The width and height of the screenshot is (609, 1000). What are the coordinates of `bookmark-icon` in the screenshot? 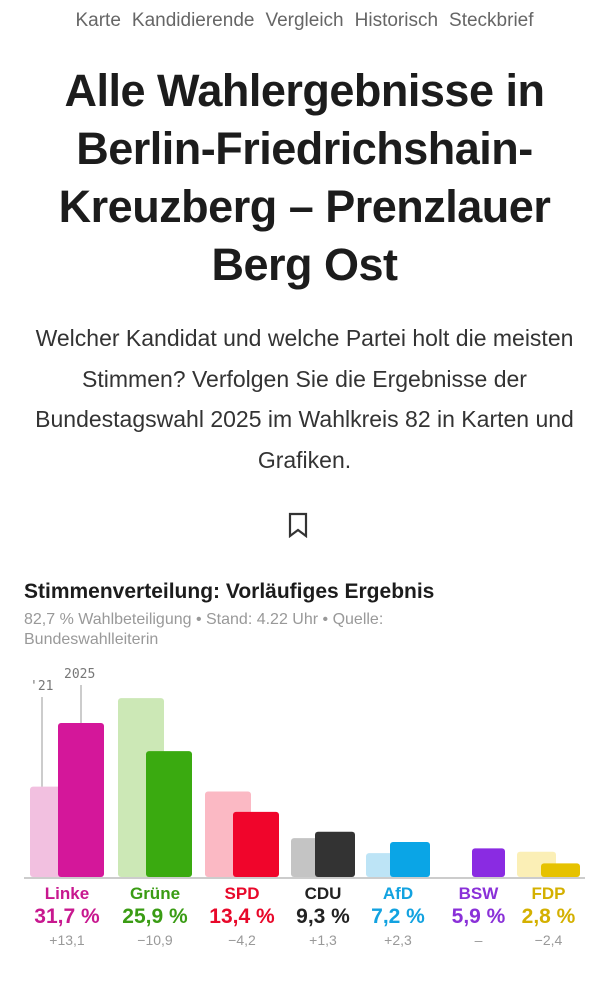 It's located at (298, 525).